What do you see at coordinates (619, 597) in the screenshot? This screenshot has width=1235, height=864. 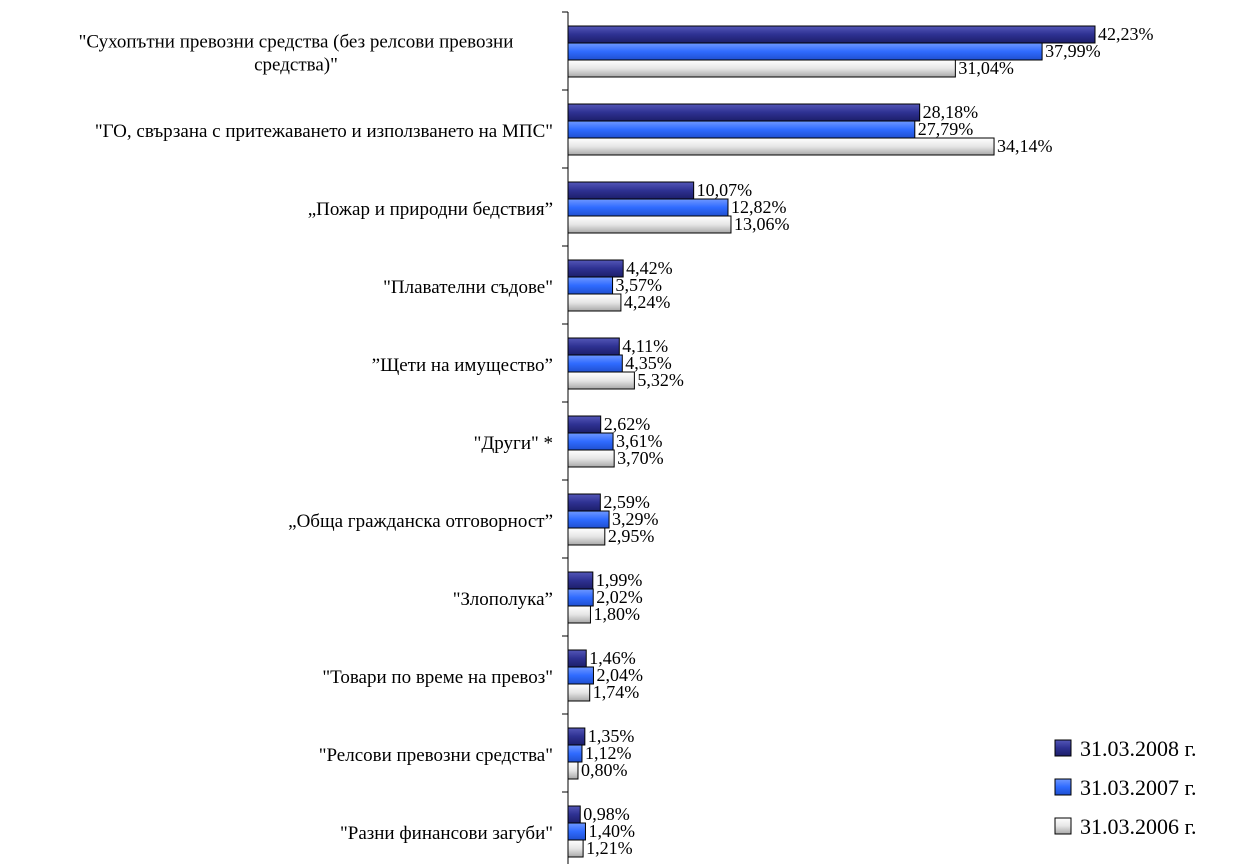 I see `data-label: 2,02%` at bounding box center [619, 597].